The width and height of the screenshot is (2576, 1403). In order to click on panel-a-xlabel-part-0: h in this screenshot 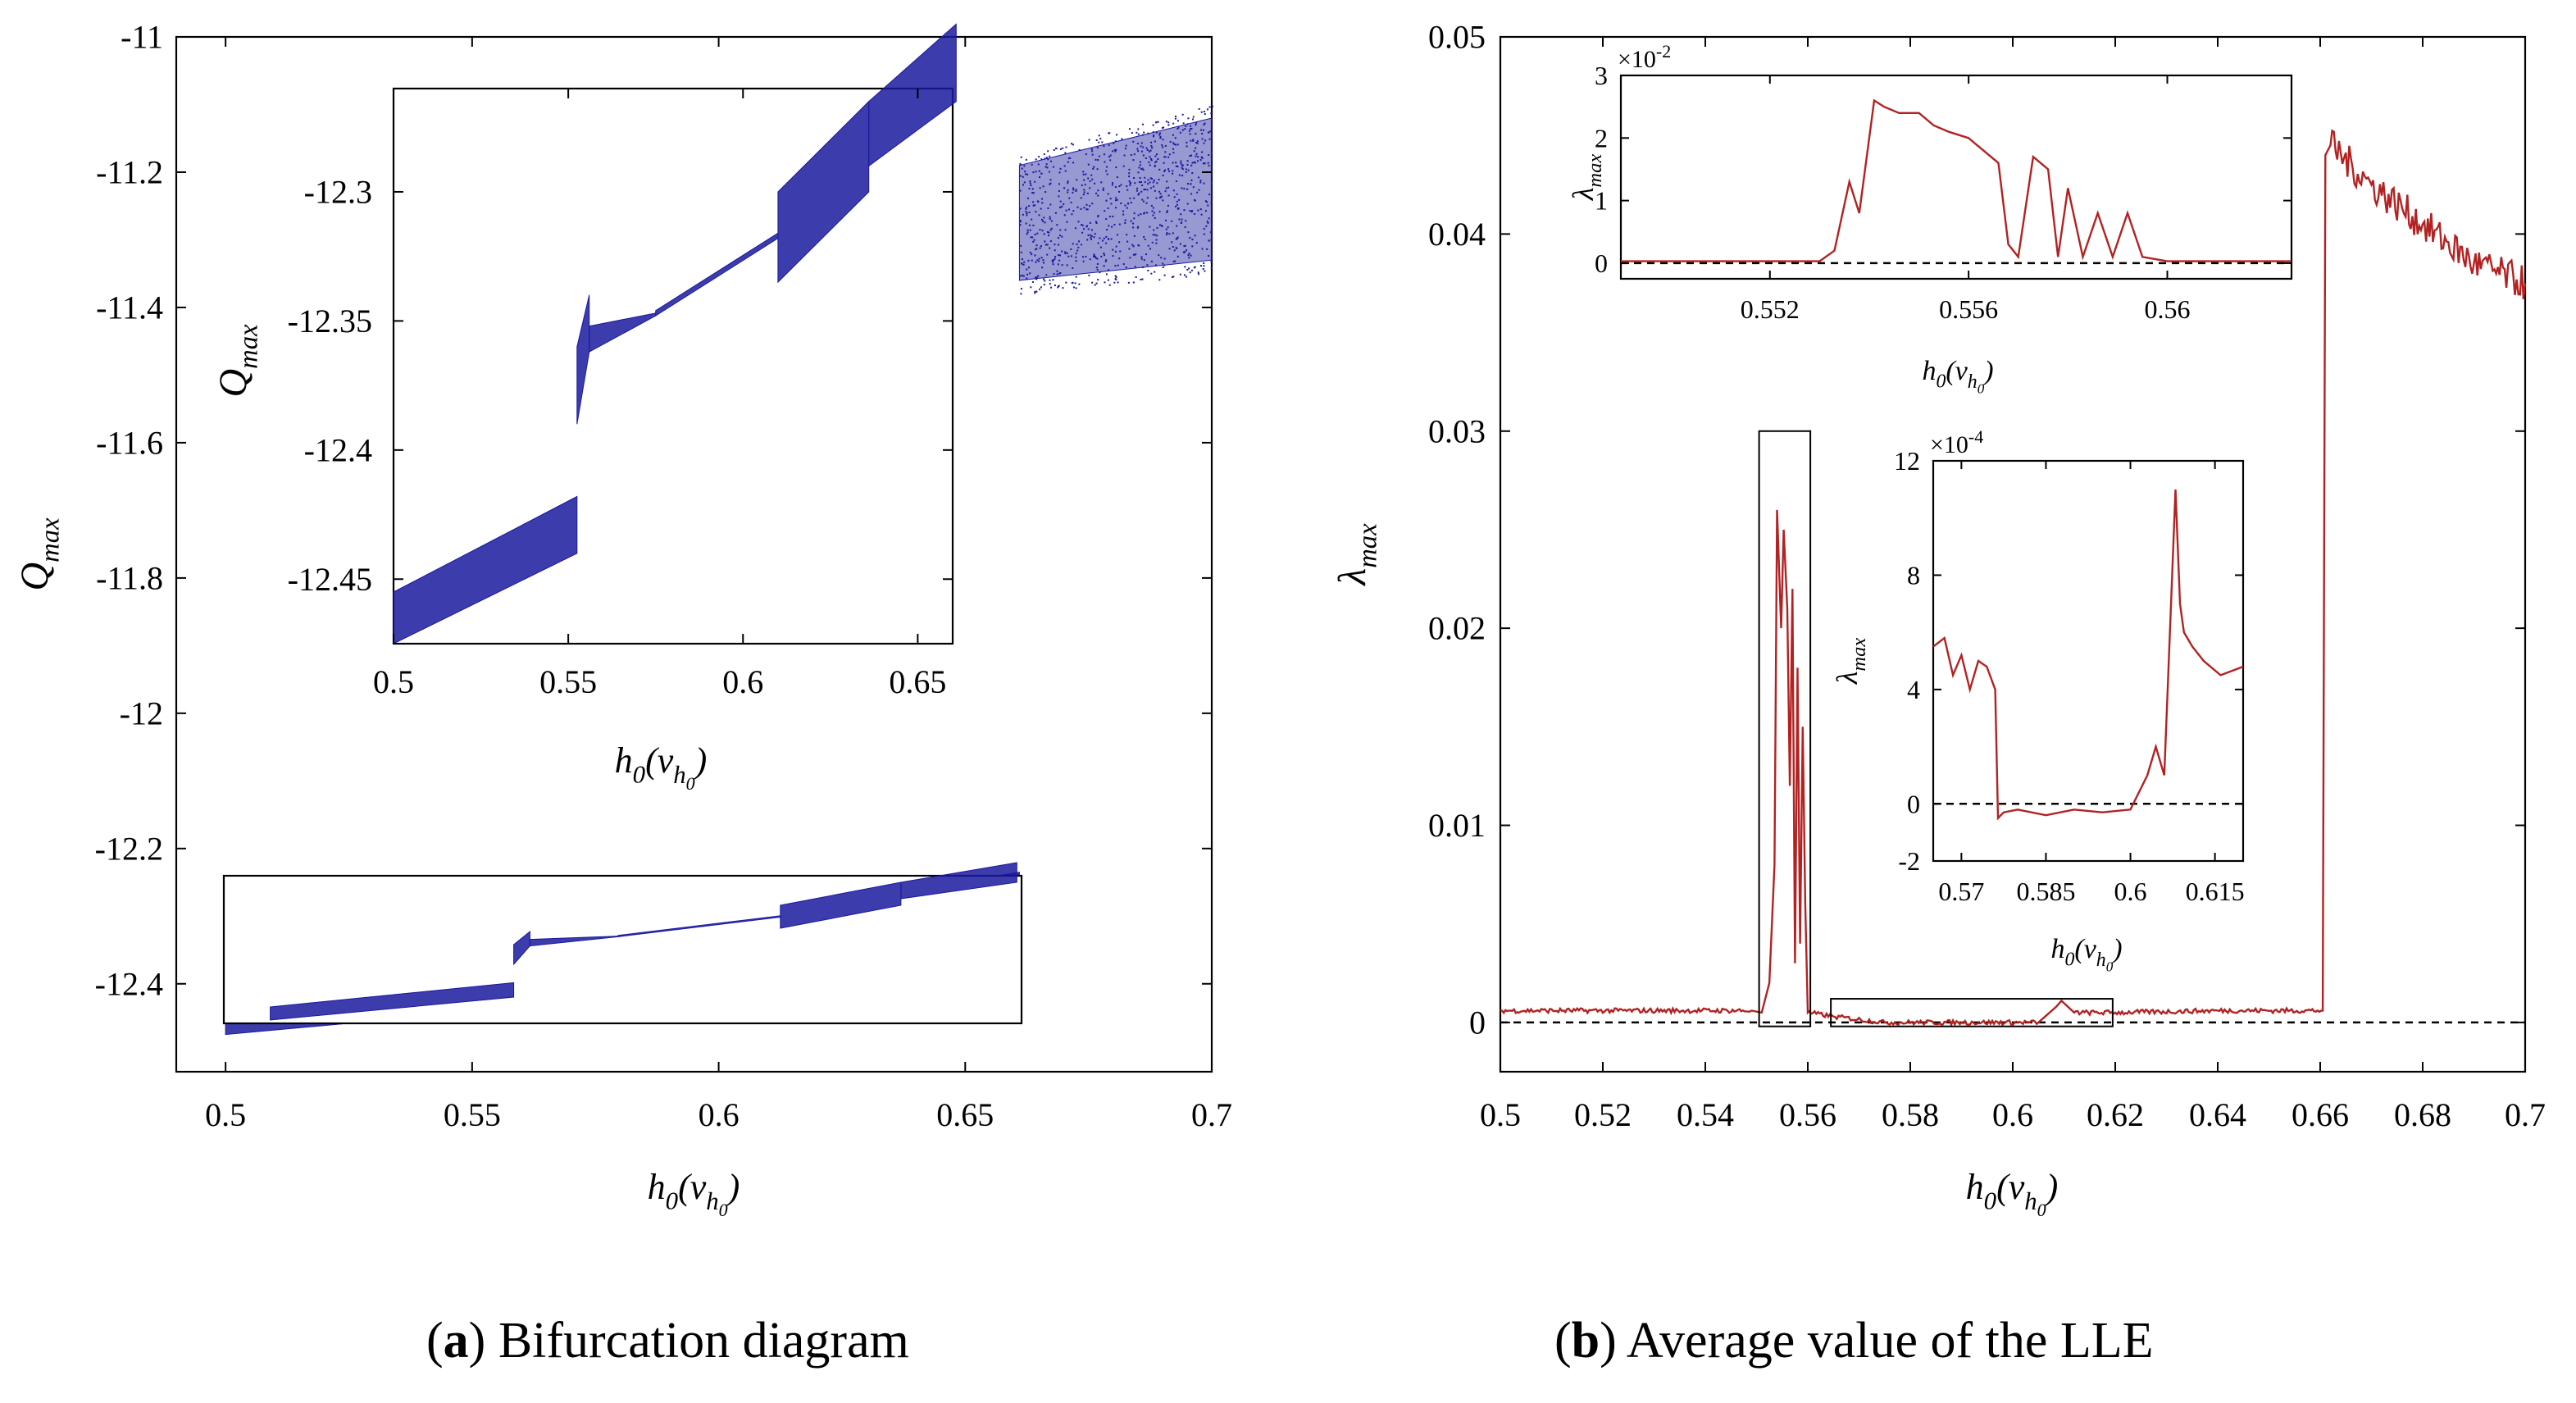, I will do `click(657, 1187)`.